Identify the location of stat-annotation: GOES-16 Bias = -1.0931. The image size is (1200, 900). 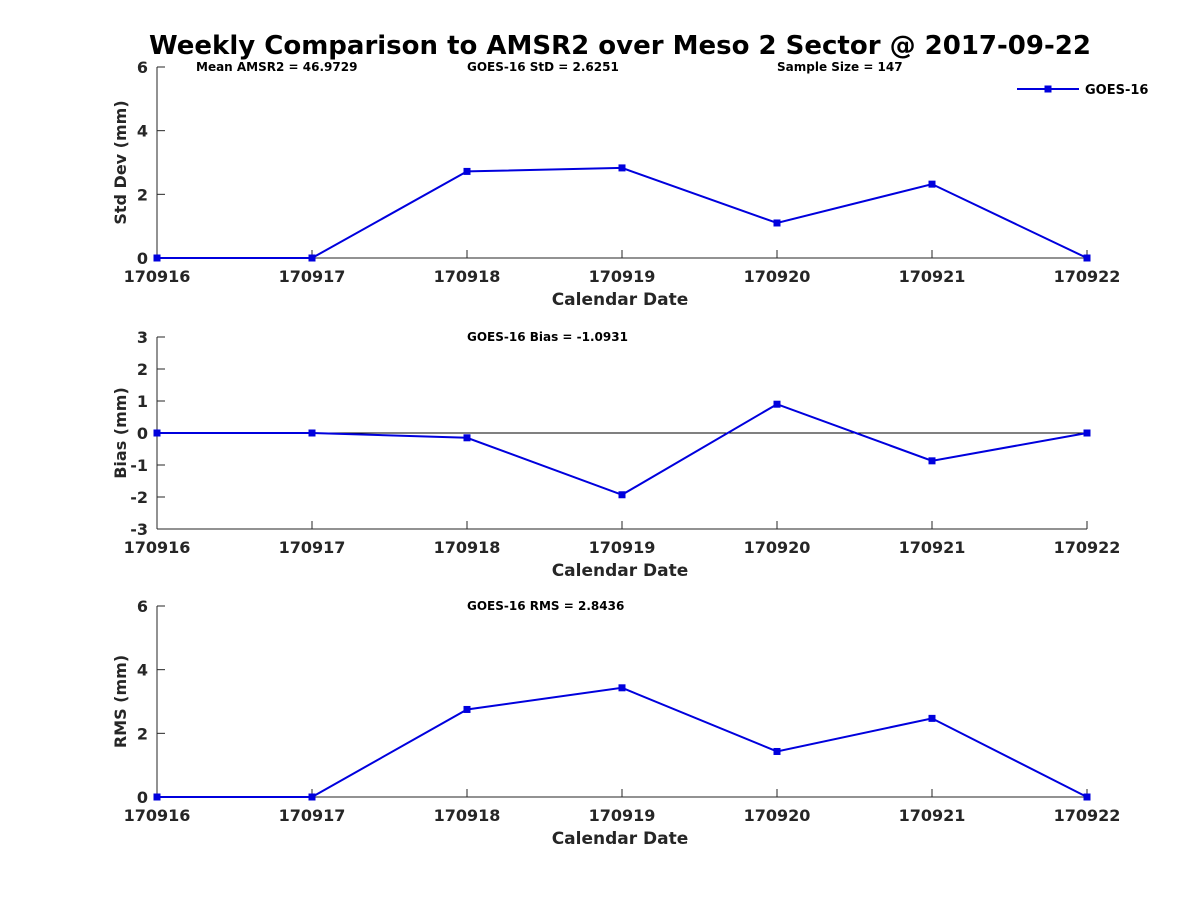
(547, 337).